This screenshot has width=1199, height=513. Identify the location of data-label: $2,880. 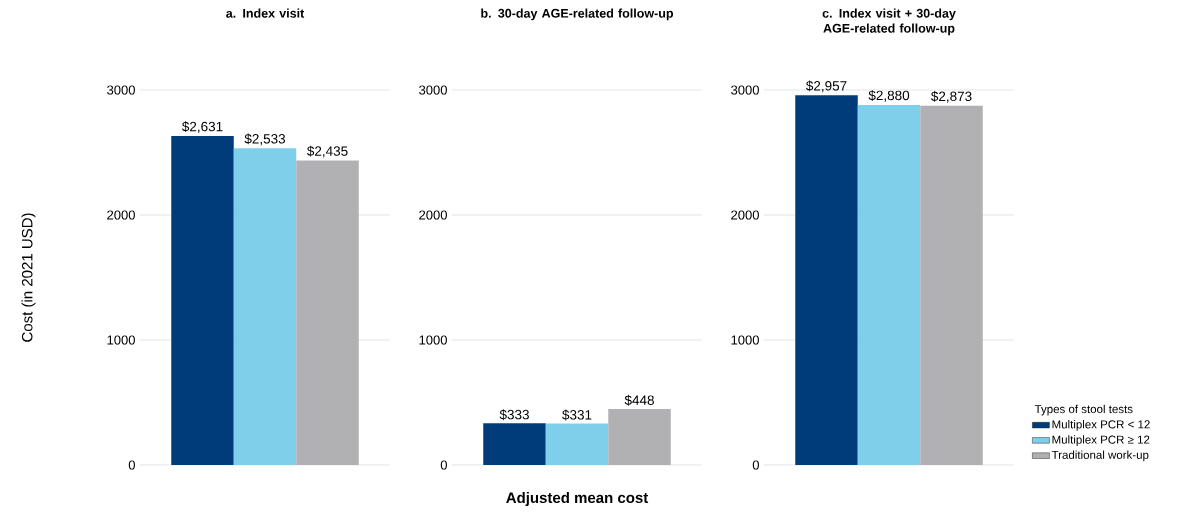
(889, 96).